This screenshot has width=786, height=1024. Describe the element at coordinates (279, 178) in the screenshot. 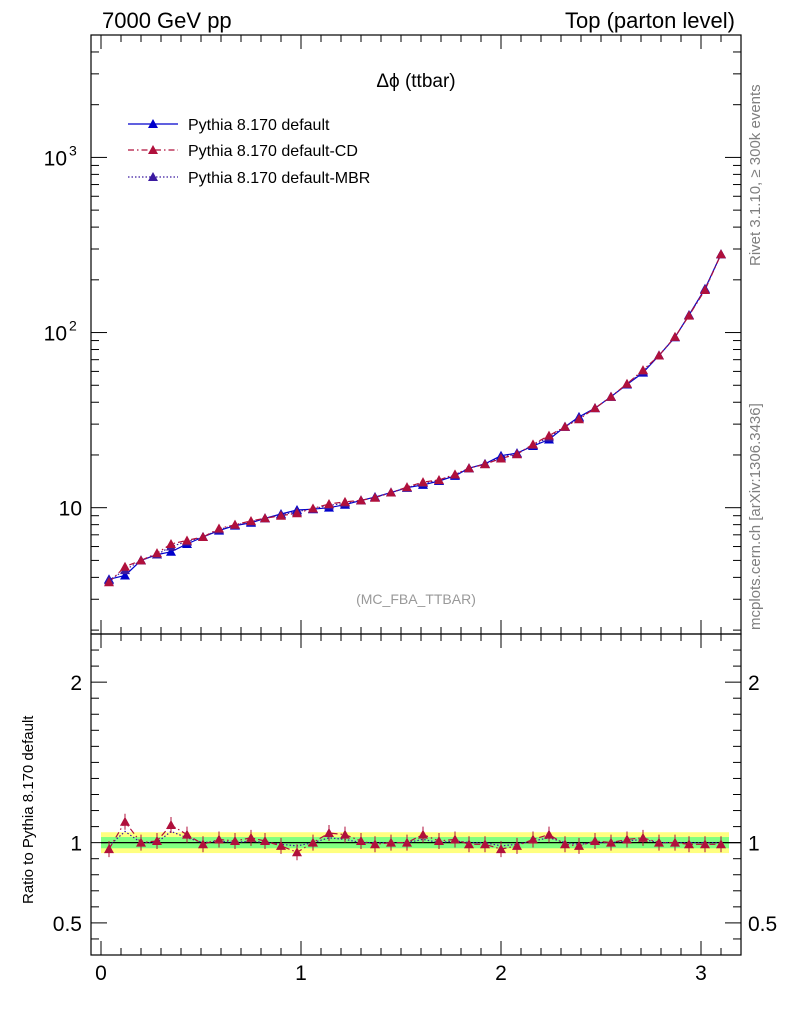

I see `legend-label-mbr: Pythia 8.170 default-MBR` at that location.